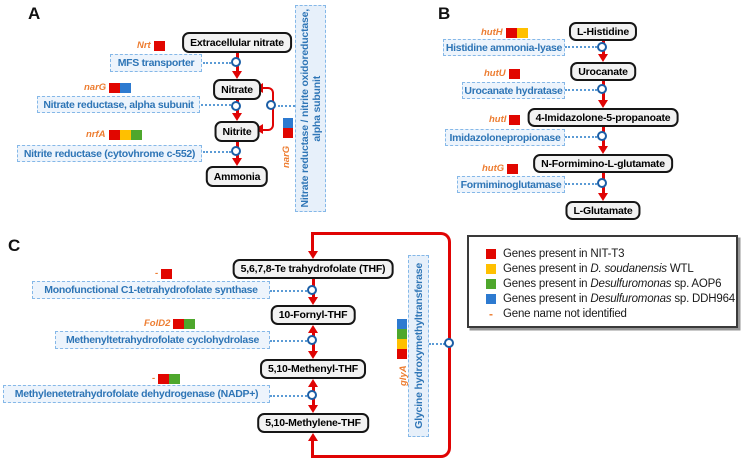 This screenshot has width=747, height=468. Describe the element at coordinates (491, 269) in the screenshot. I see `legend-swatch-yellow` at that location.